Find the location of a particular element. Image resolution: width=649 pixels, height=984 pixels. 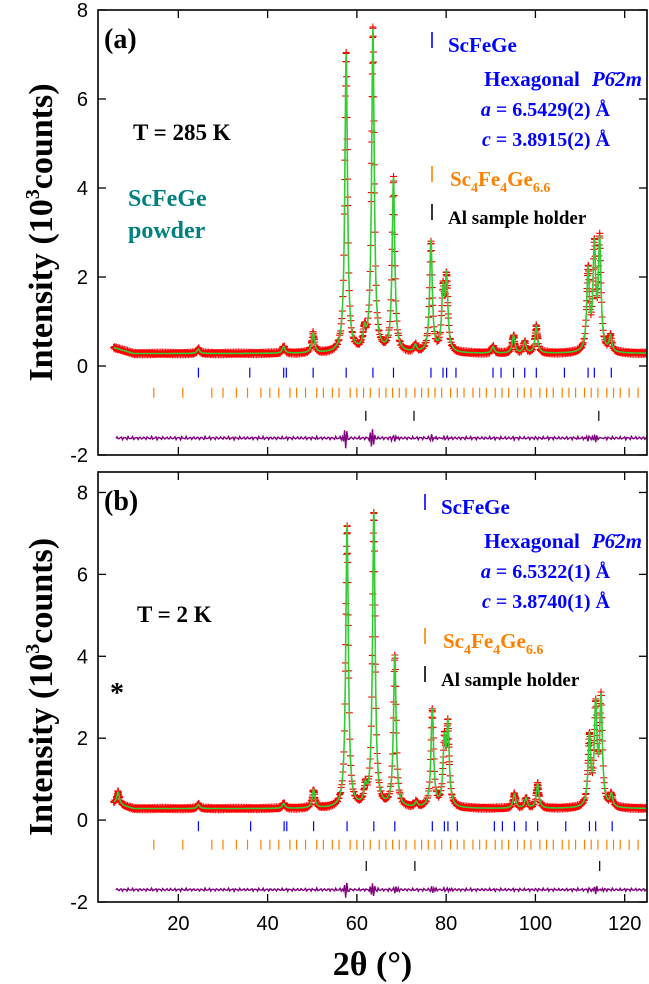

impurity-star: * is located at coordinates (117, 693).